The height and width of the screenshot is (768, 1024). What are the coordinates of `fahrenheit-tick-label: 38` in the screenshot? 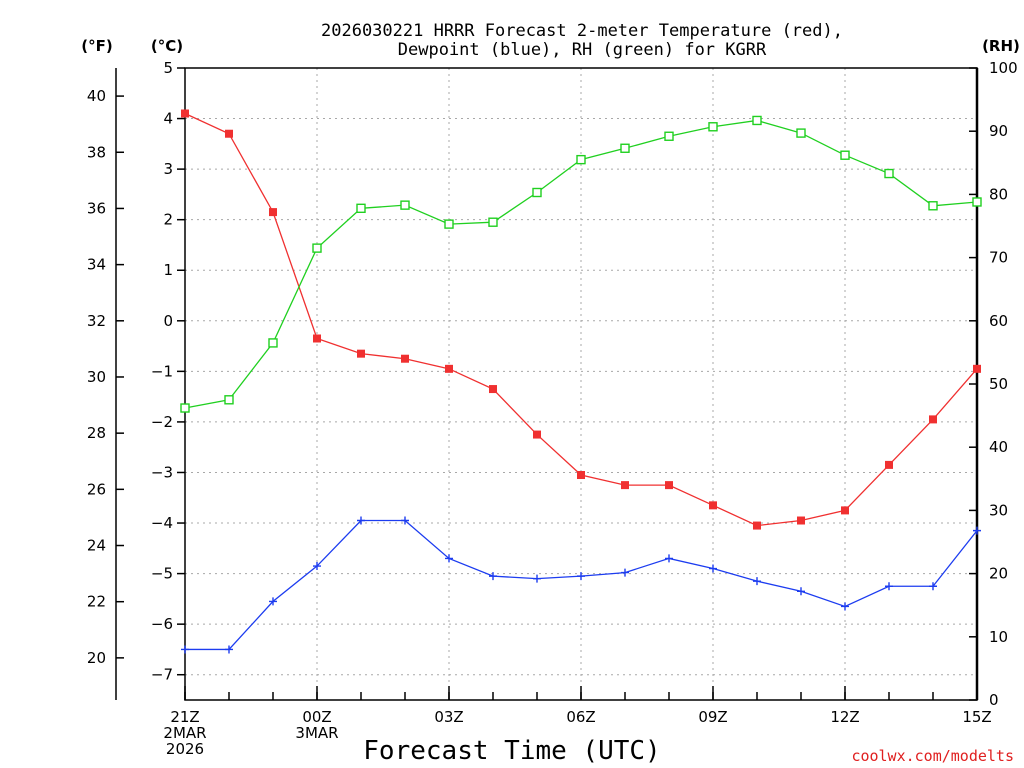 It's located at (96, 152).